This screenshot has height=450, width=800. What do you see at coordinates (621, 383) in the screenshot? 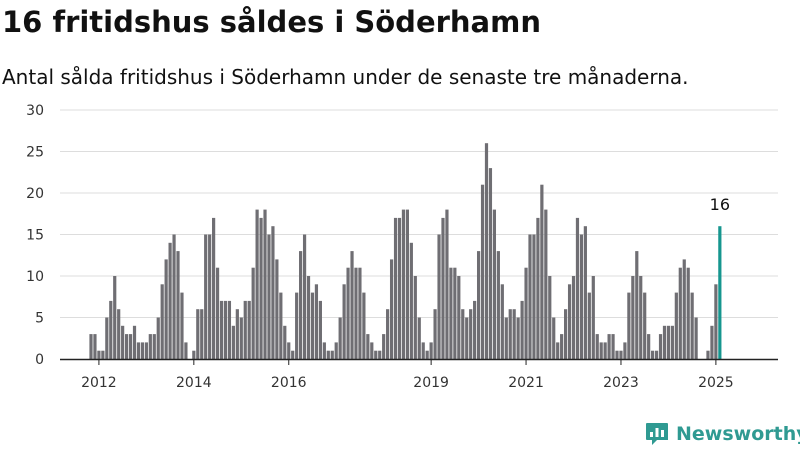
I see `x-tick-label: 2023` at bounding box center [621, 383].